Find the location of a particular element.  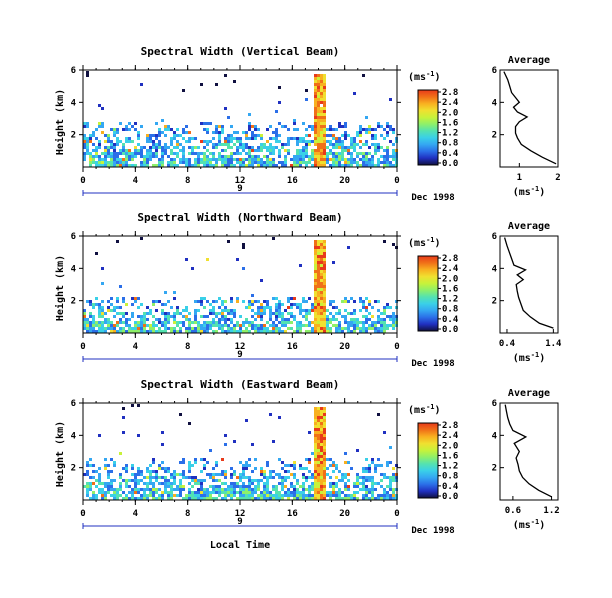

colorbar-ramp is located at coordinates (428, 293).